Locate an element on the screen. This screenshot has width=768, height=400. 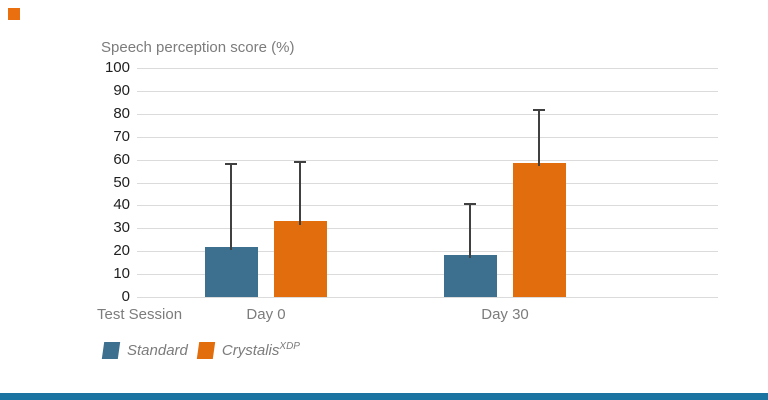
y-tick-label: 40 is located at coordinates (121, 204).